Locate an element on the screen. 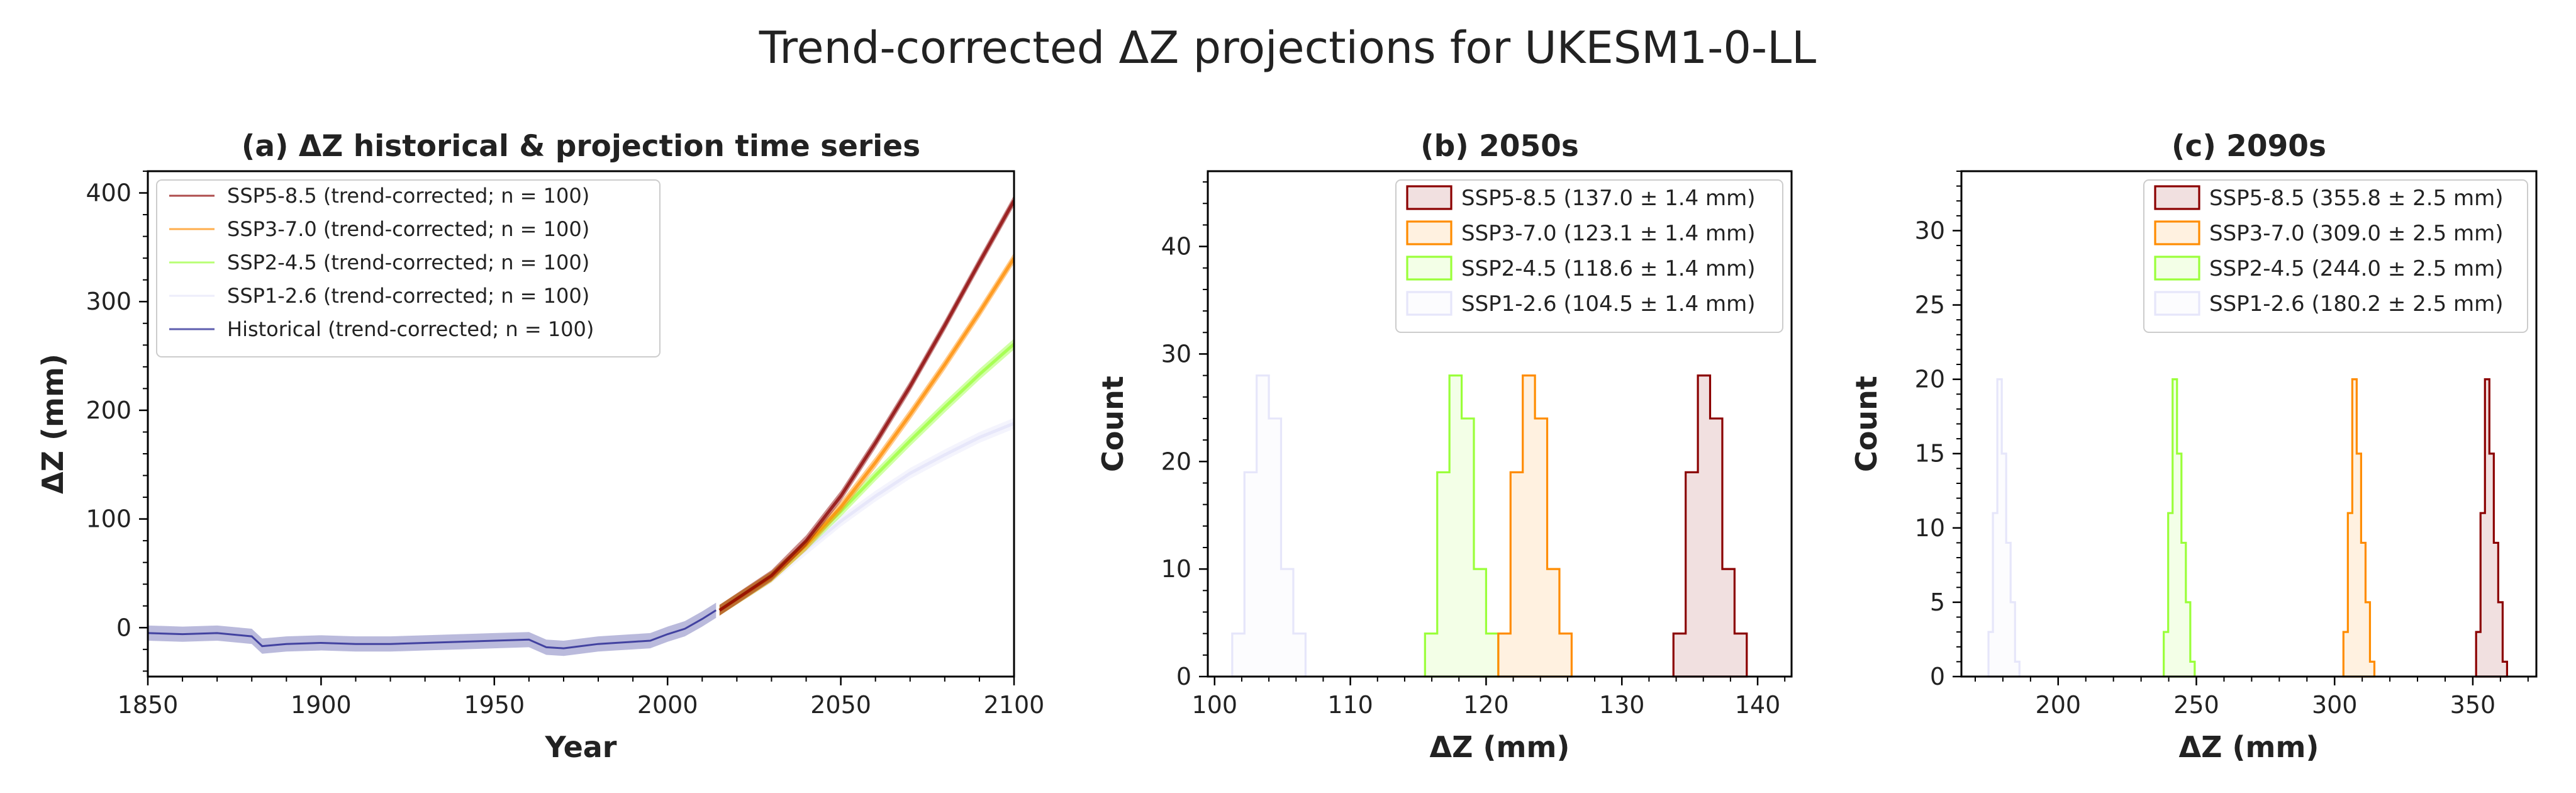 The height and width of the screenshot is (793, 2576). legend-label-historical: Historical (trend-corrected; n = 100) is located at coordinates (410, 329).